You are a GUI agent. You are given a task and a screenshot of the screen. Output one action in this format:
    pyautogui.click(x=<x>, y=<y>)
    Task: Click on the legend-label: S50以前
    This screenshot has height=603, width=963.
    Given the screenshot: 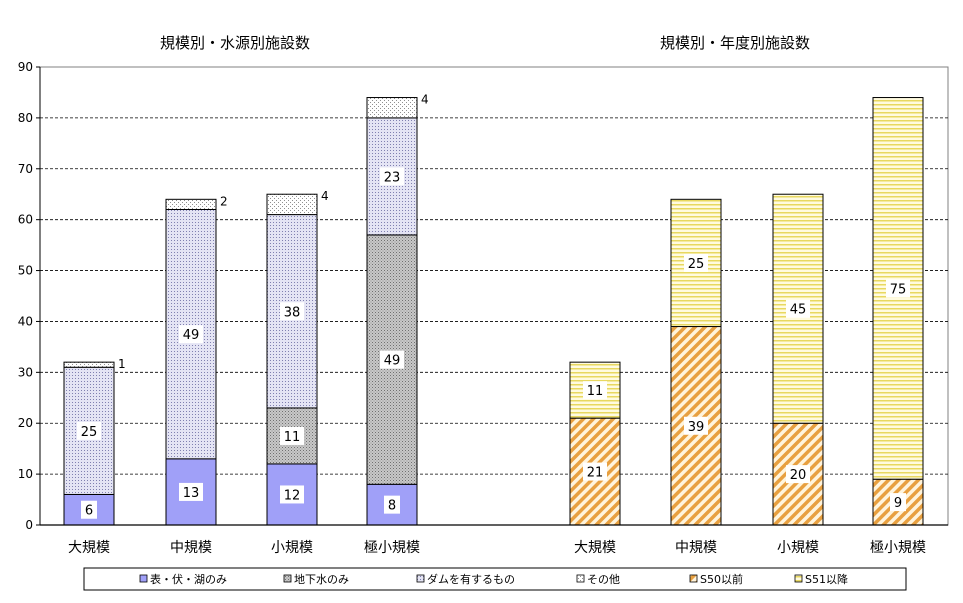 What is the action you would take?
    pyautogui.click(x=721, y=579)
    